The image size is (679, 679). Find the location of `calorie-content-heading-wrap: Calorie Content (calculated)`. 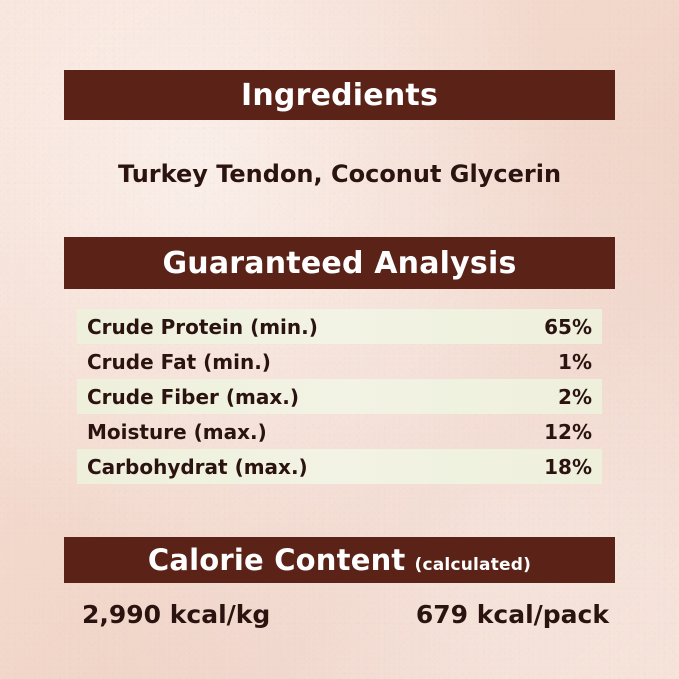

calorie-content-heading-wrap: Calorie Content (calculated) is located at coordinates (339, 560).